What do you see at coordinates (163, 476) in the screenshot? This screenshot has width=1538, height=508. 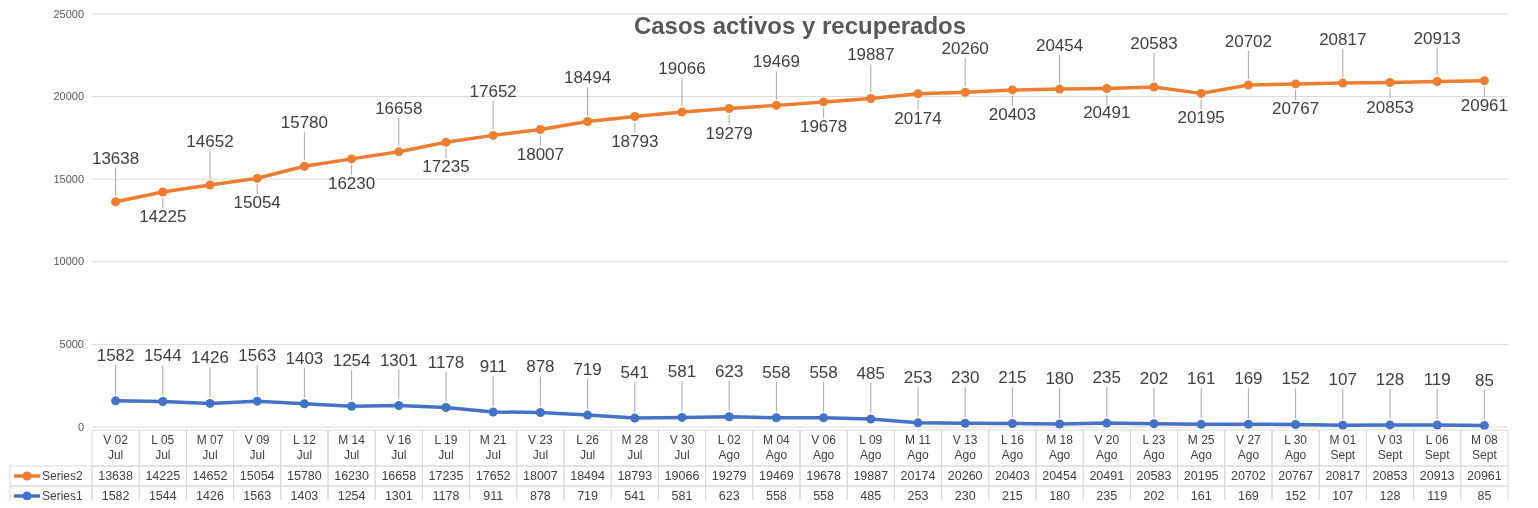 I see `text: 14225` at bounding box center [163, 476].